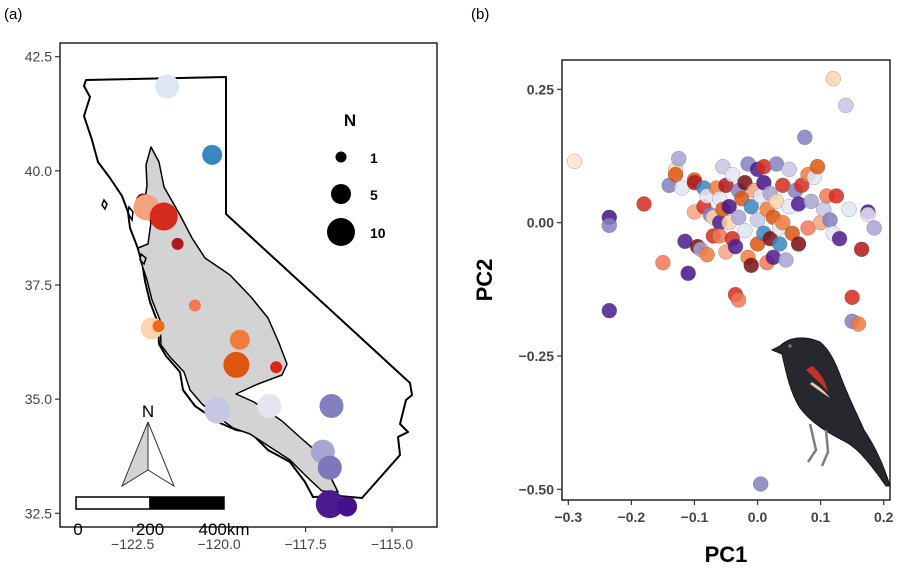 The image size is (909, 579). I want to click on bird-body, so click(830, 412).